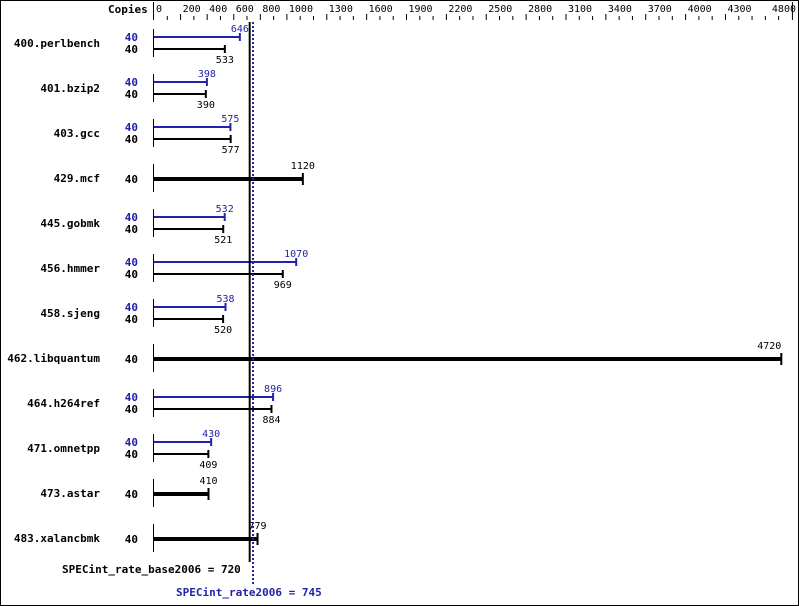 The width and height of the screenshot is (799, 606). What do you see at coordinates (208, 481) in the screenshot?
I see `base-value: 410` at bounding box center [208, 481].